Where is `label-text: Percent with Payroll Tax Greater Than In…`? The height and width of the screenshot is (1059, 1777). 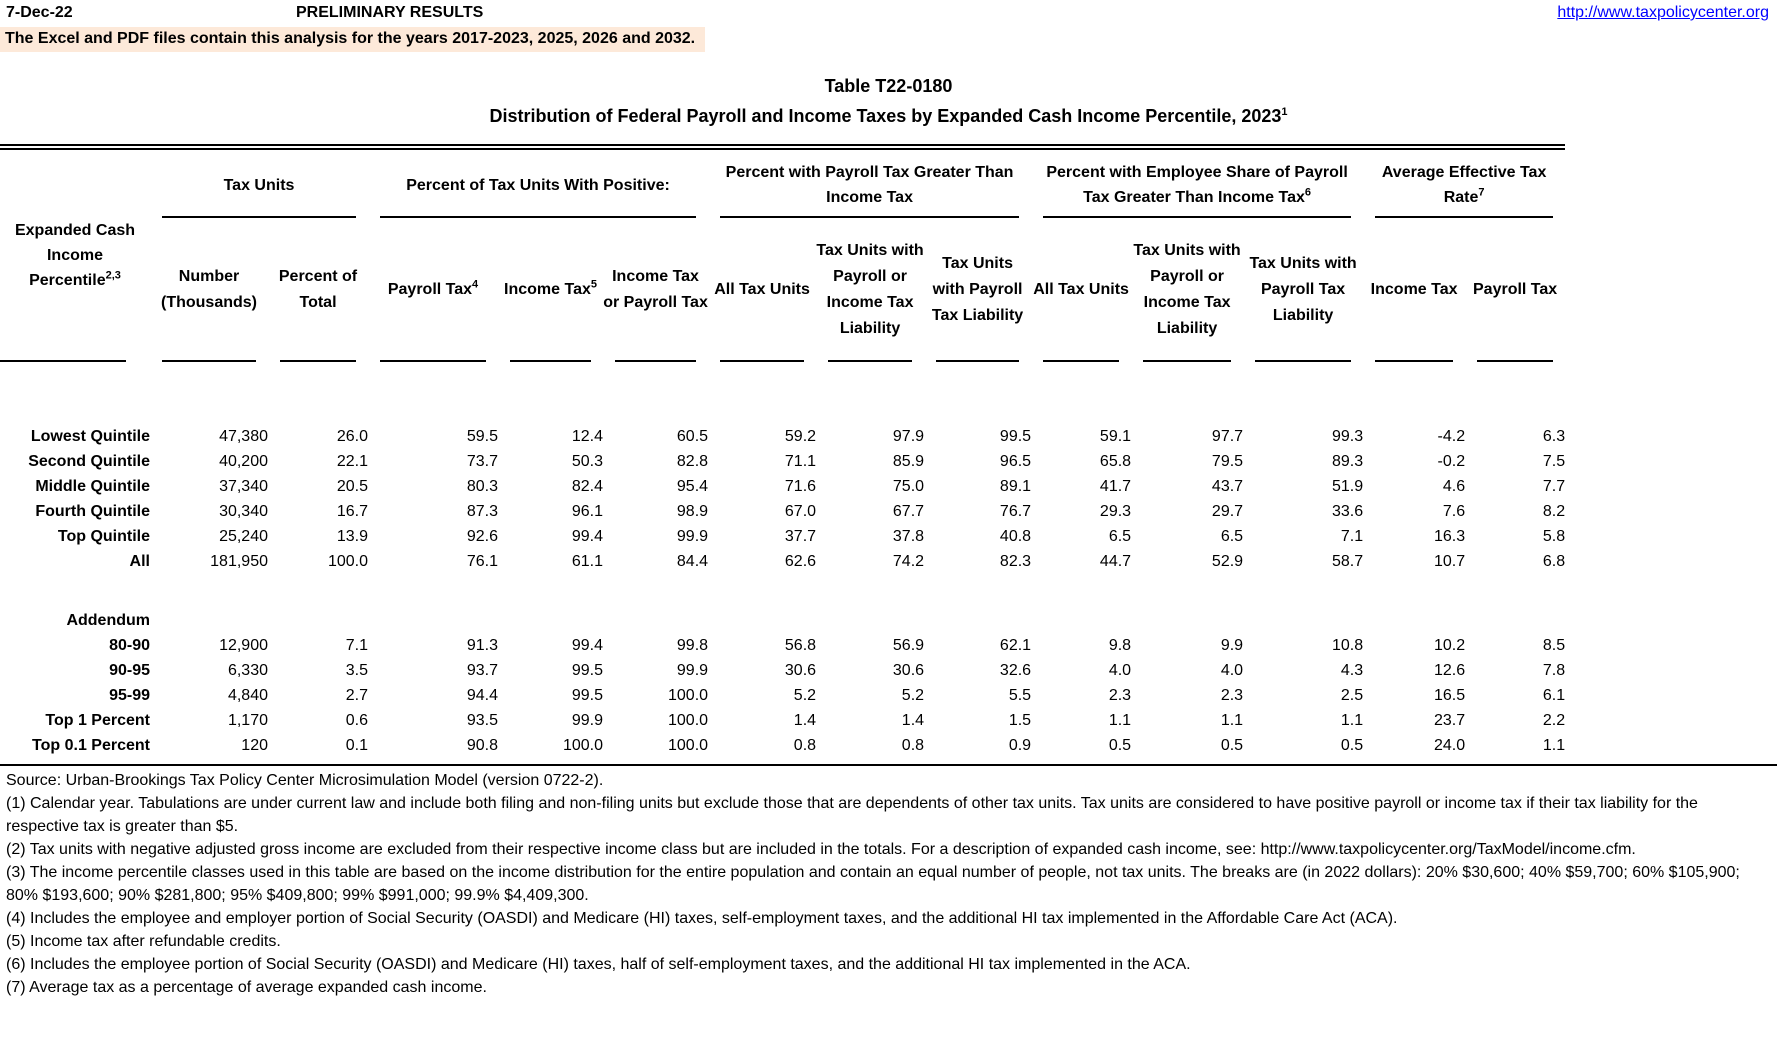
label-text: Percent with Payroll Tax Greater Than In… is located at coordinates (869, 185).